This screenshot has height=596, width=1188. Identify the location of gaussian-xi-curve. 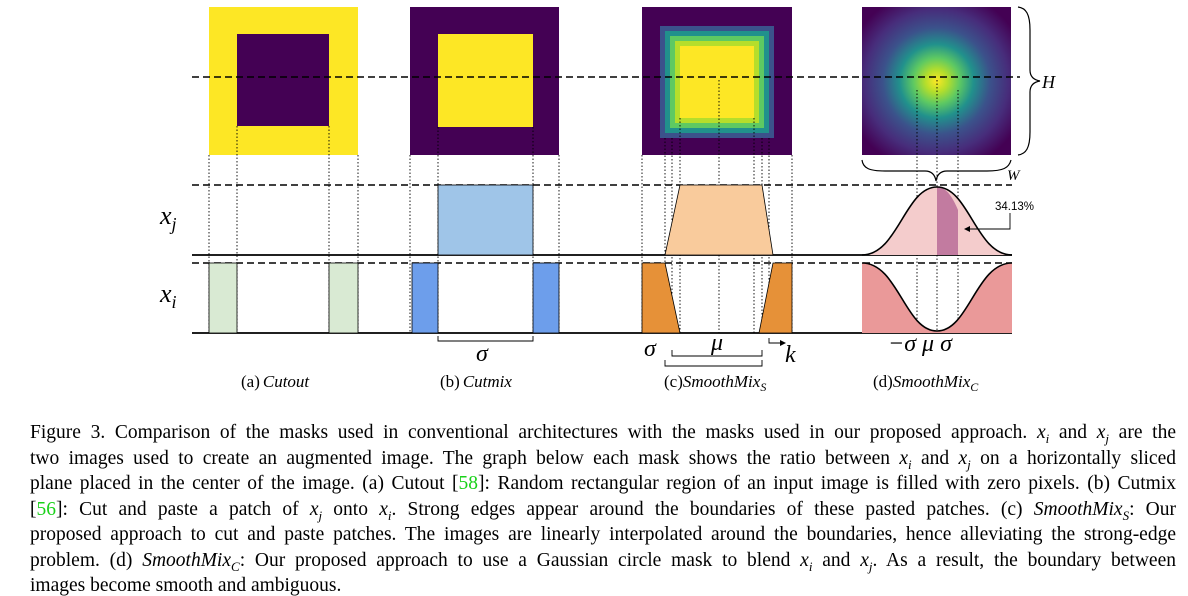
(937, 298).